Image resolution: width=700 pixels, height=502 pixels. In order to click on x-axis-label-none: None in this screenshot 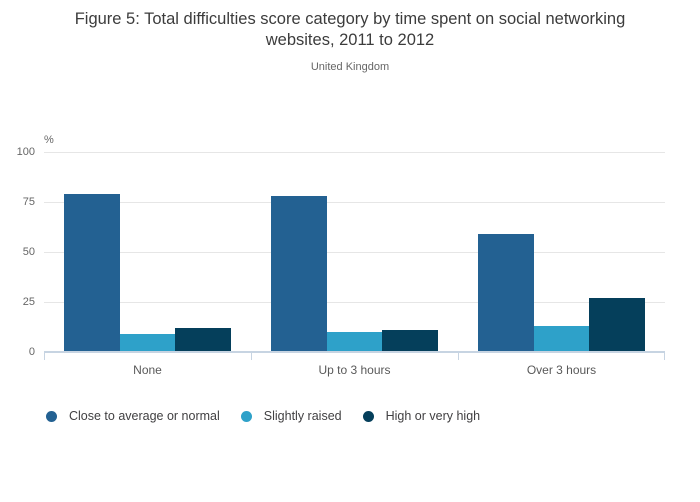, I will do `click(147, 370)`.